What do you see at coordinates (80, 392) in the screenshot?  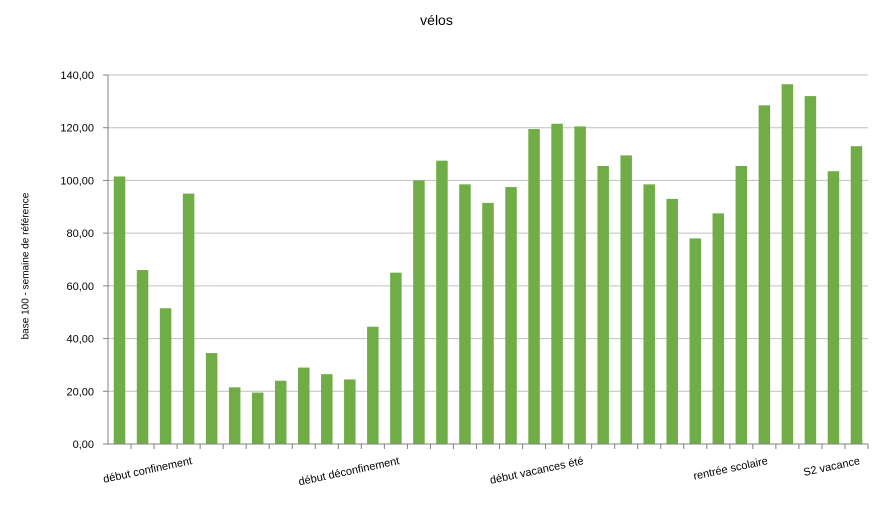 I see `y-tick-label: 20,00` at bounding box center [80, 392].